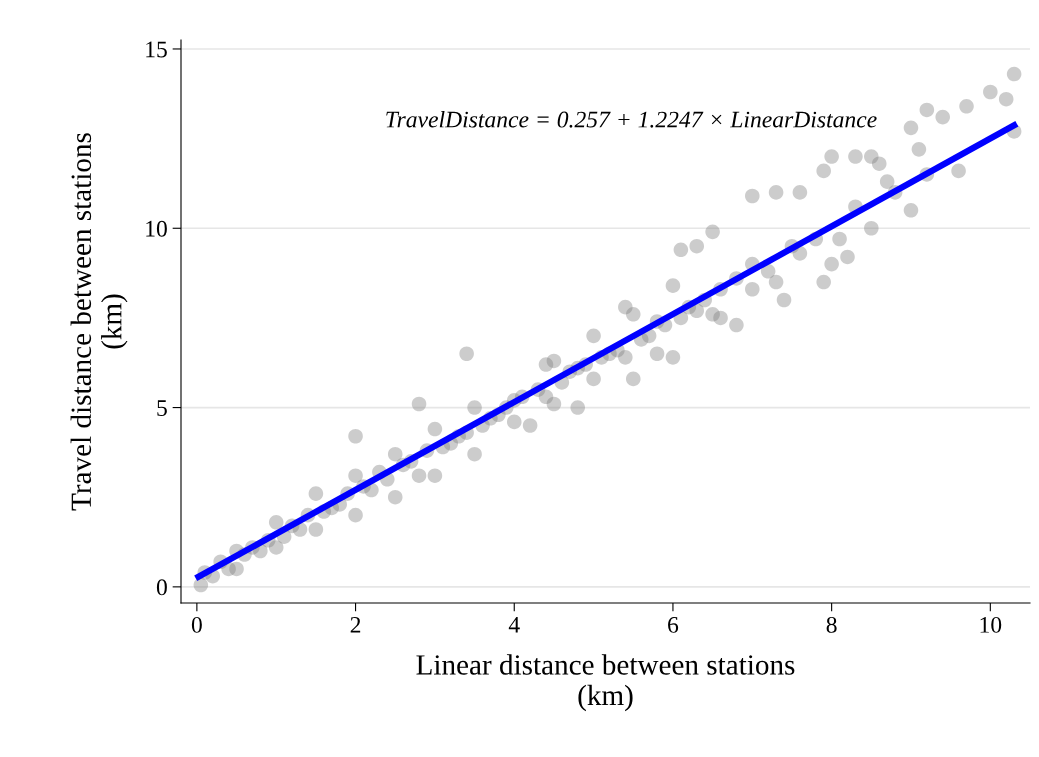 The width and height of the screenshot is (1039, 757). What do you see at coordinates (673, 624) in the screenshot?
I see `x-tick-label: 6` at bounding box center [673, 624].